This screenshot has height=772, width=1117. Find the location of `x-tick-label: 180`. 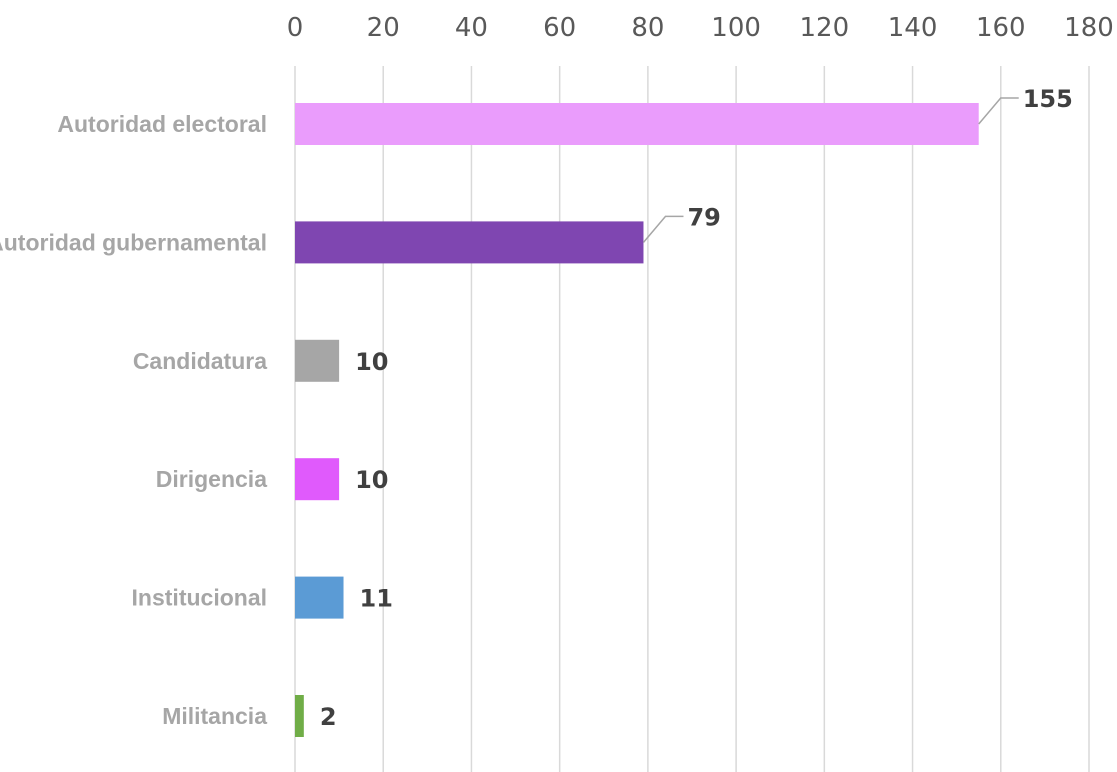

x-tick-label: 180 is located at coordinates (1089, 28).